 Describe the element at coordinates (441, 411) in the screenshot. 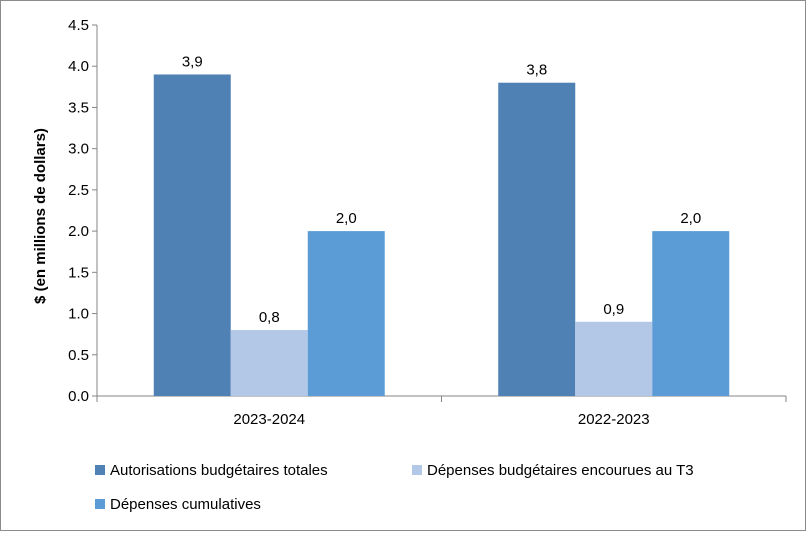

I see `x-axis: 2023-2024 2022-2023` at that location.